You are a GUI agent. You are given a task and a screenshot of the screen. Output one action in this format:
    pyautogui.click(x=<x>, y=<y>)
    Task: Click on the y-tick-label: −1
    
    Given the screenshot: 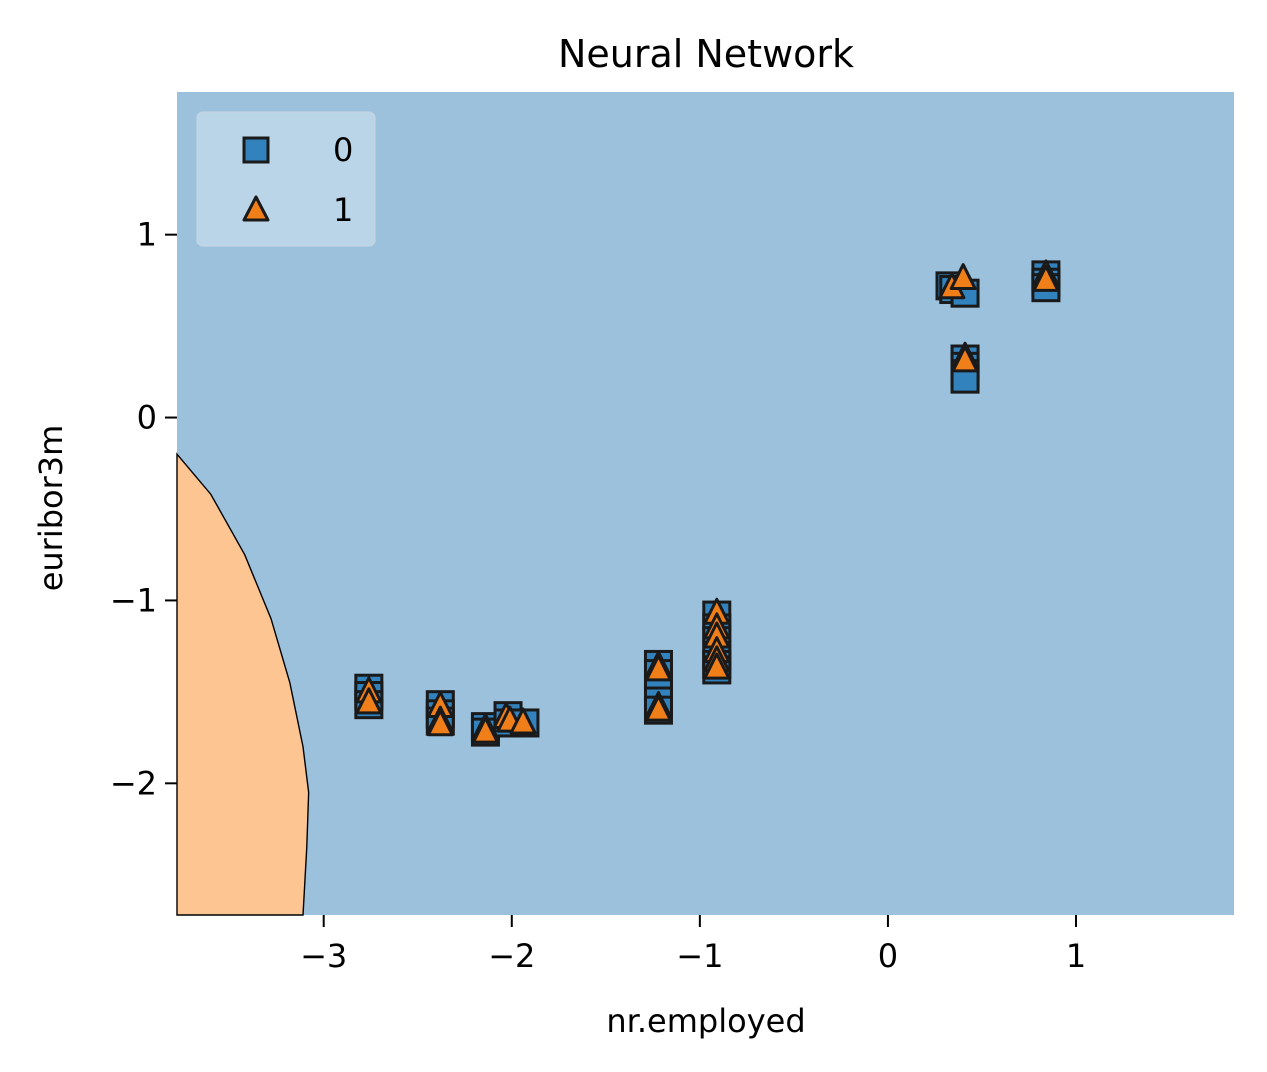 What is the action you would take?
    pyautogui.click(x=133, y=600)
    